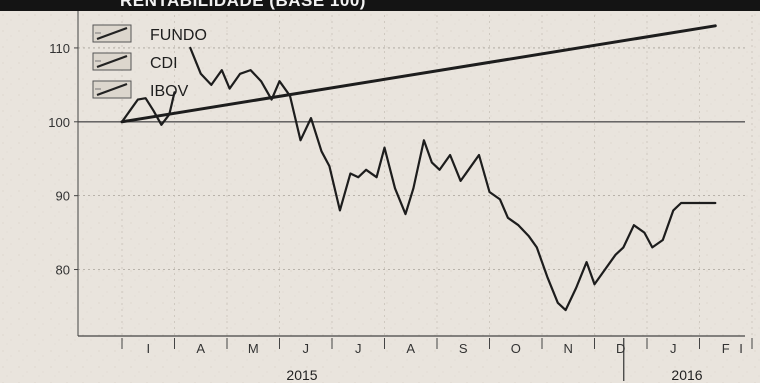  I want to click on chart-title: RENTABILIDADE (BASE 100), so click(243, 5).